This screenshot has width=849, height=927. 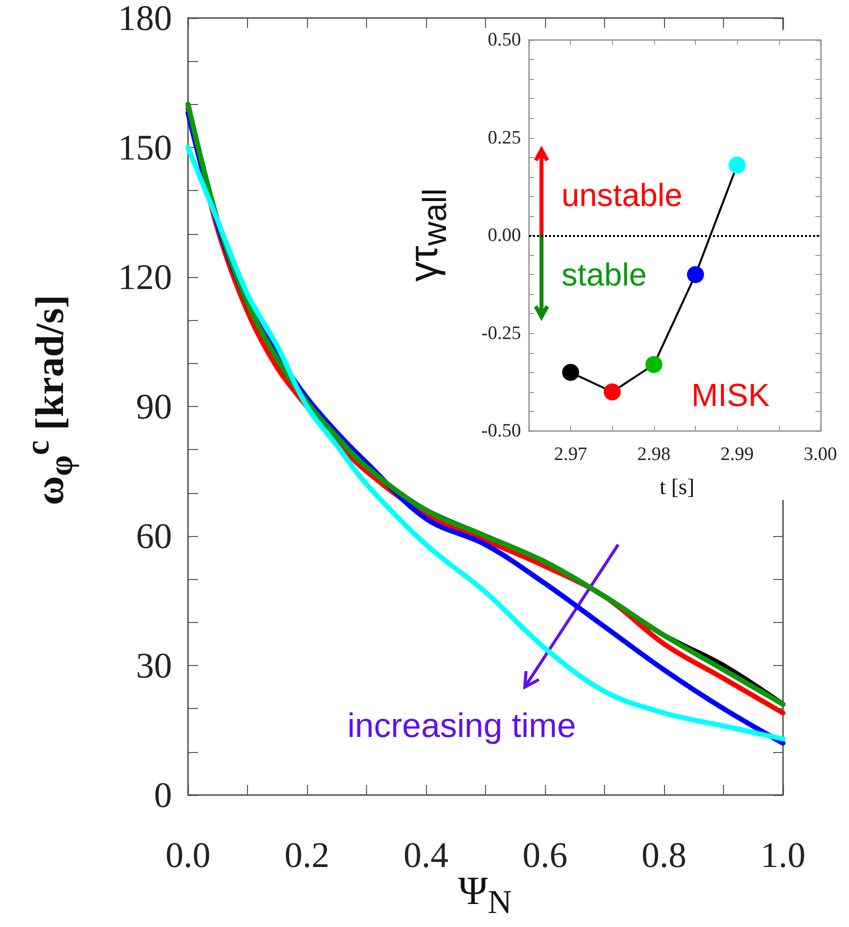 What do you see at coordinates (163, 795) in the screenshot?
I see `y-tick-label: 0` at bounding box center [163, 795].